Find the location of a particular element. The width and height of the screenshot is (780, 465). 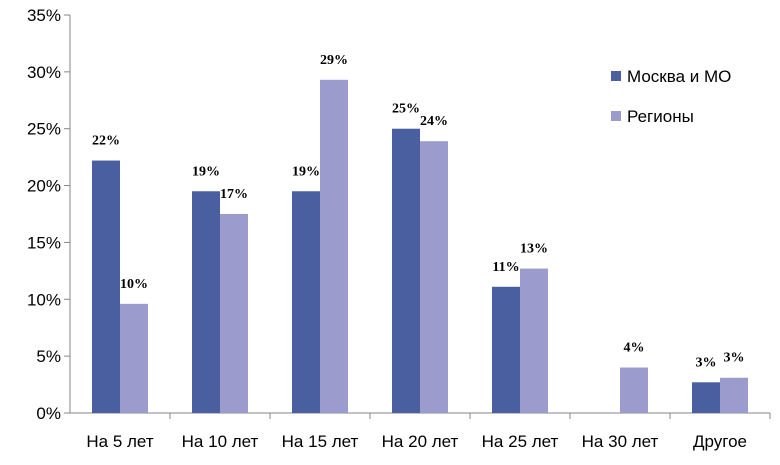

data-label: 24% is located at coordinates (434, 121).